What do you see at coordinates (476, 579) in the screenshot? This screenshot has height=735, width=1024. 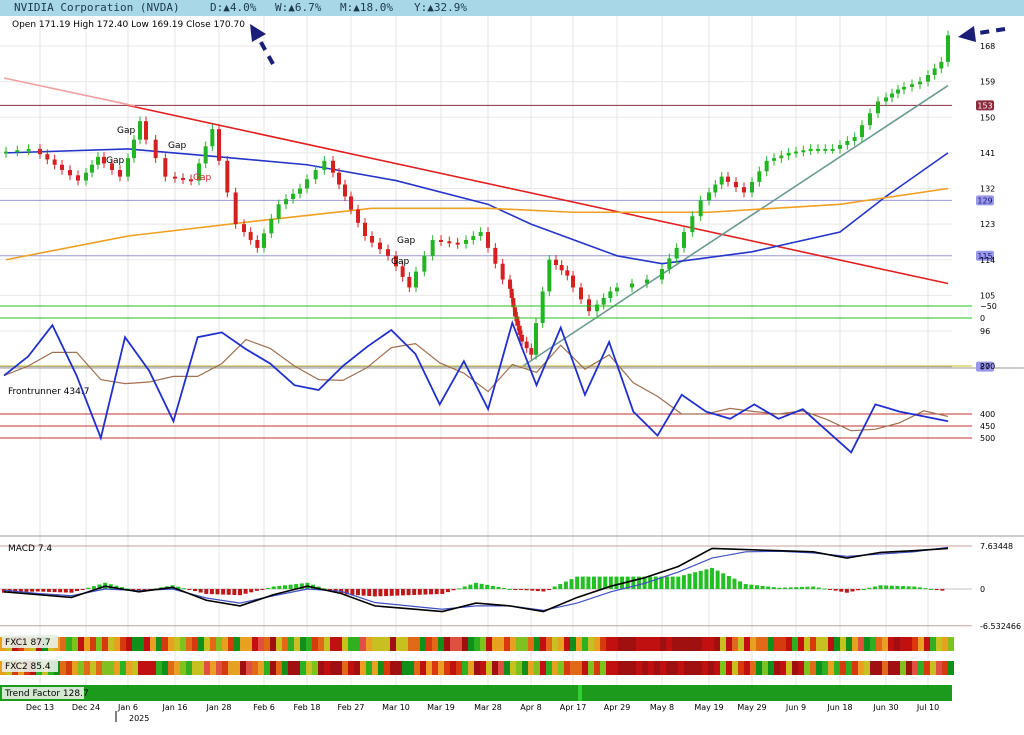 I see `macd-signal-line` at bounding box center [476, 579].